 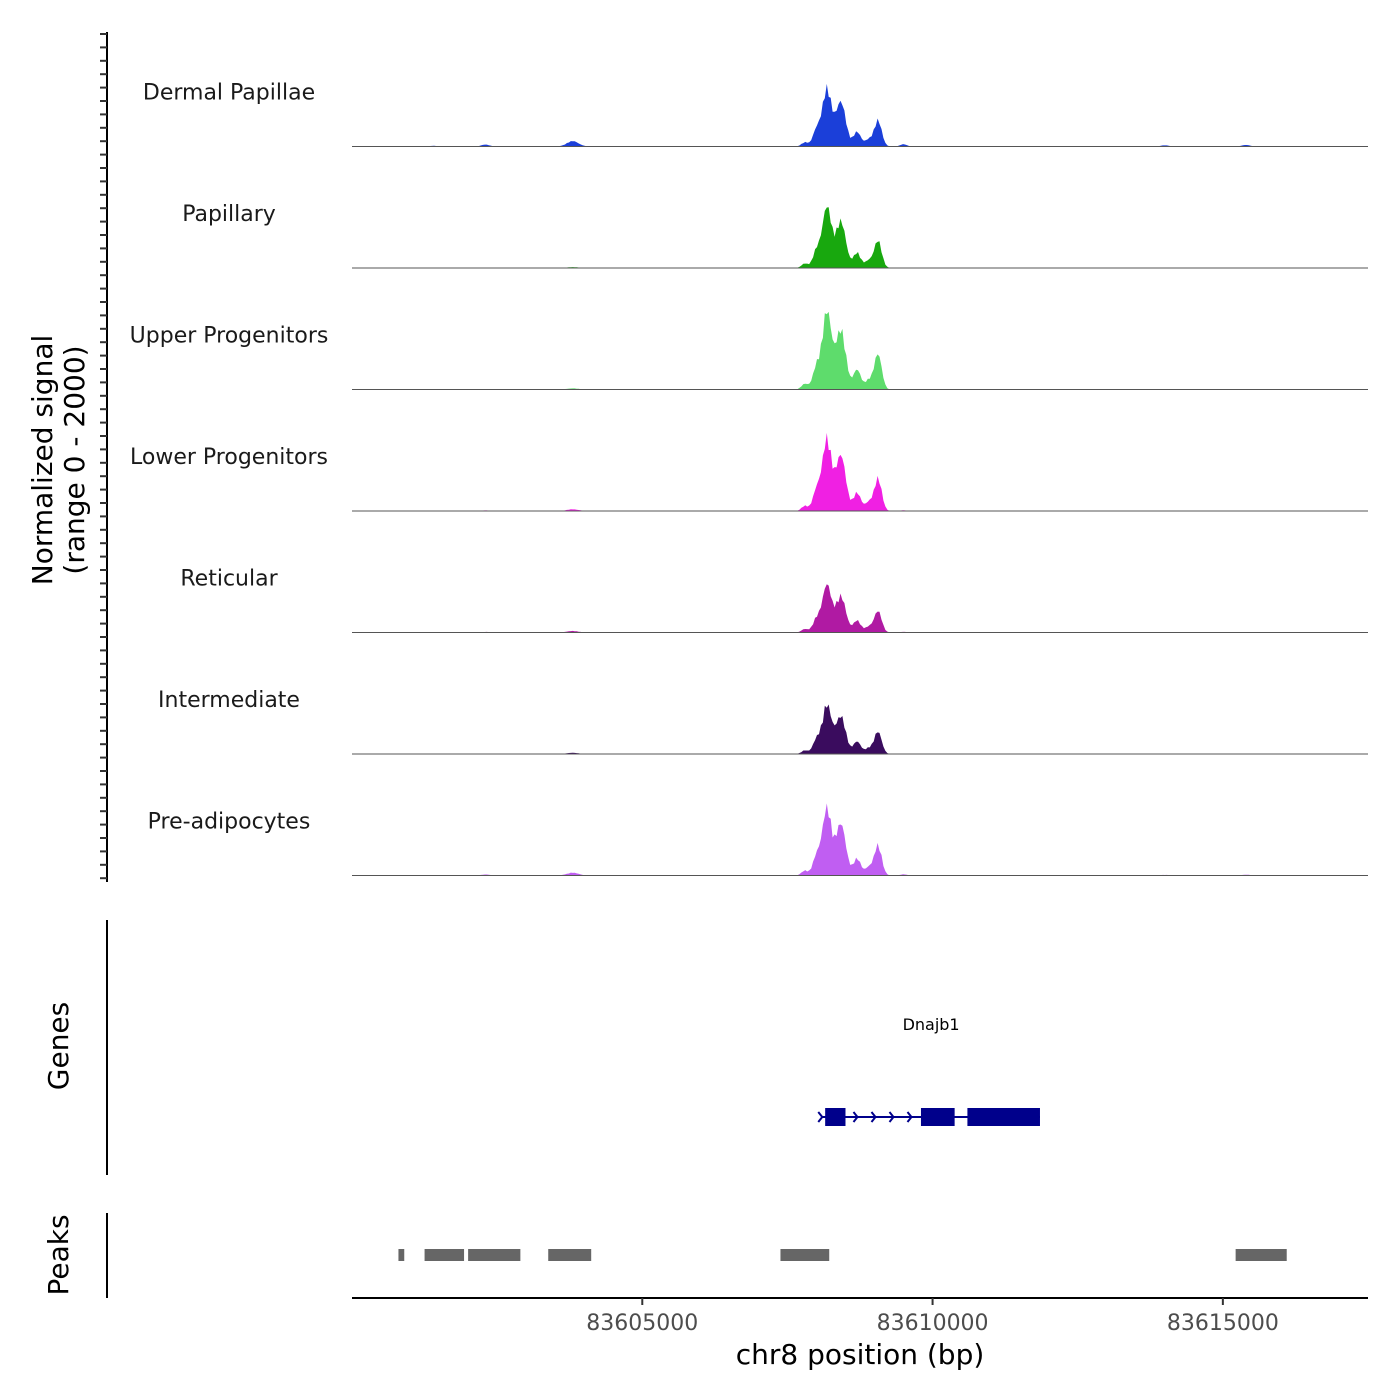 What do you see at coordinates (931, 1024) in the screenshot?
I see `gene-name-label: Dnajb1` at bounding box center [931, 1024].